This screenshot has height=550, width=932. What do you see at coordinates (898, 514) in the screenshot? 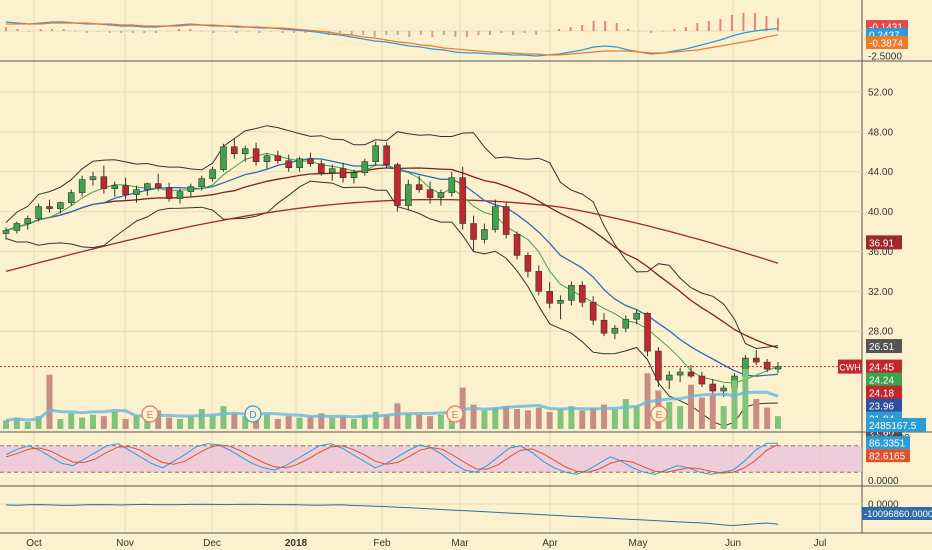
I see `obv-badge-label: -10096860.0000` at bounding box center [898, 514].